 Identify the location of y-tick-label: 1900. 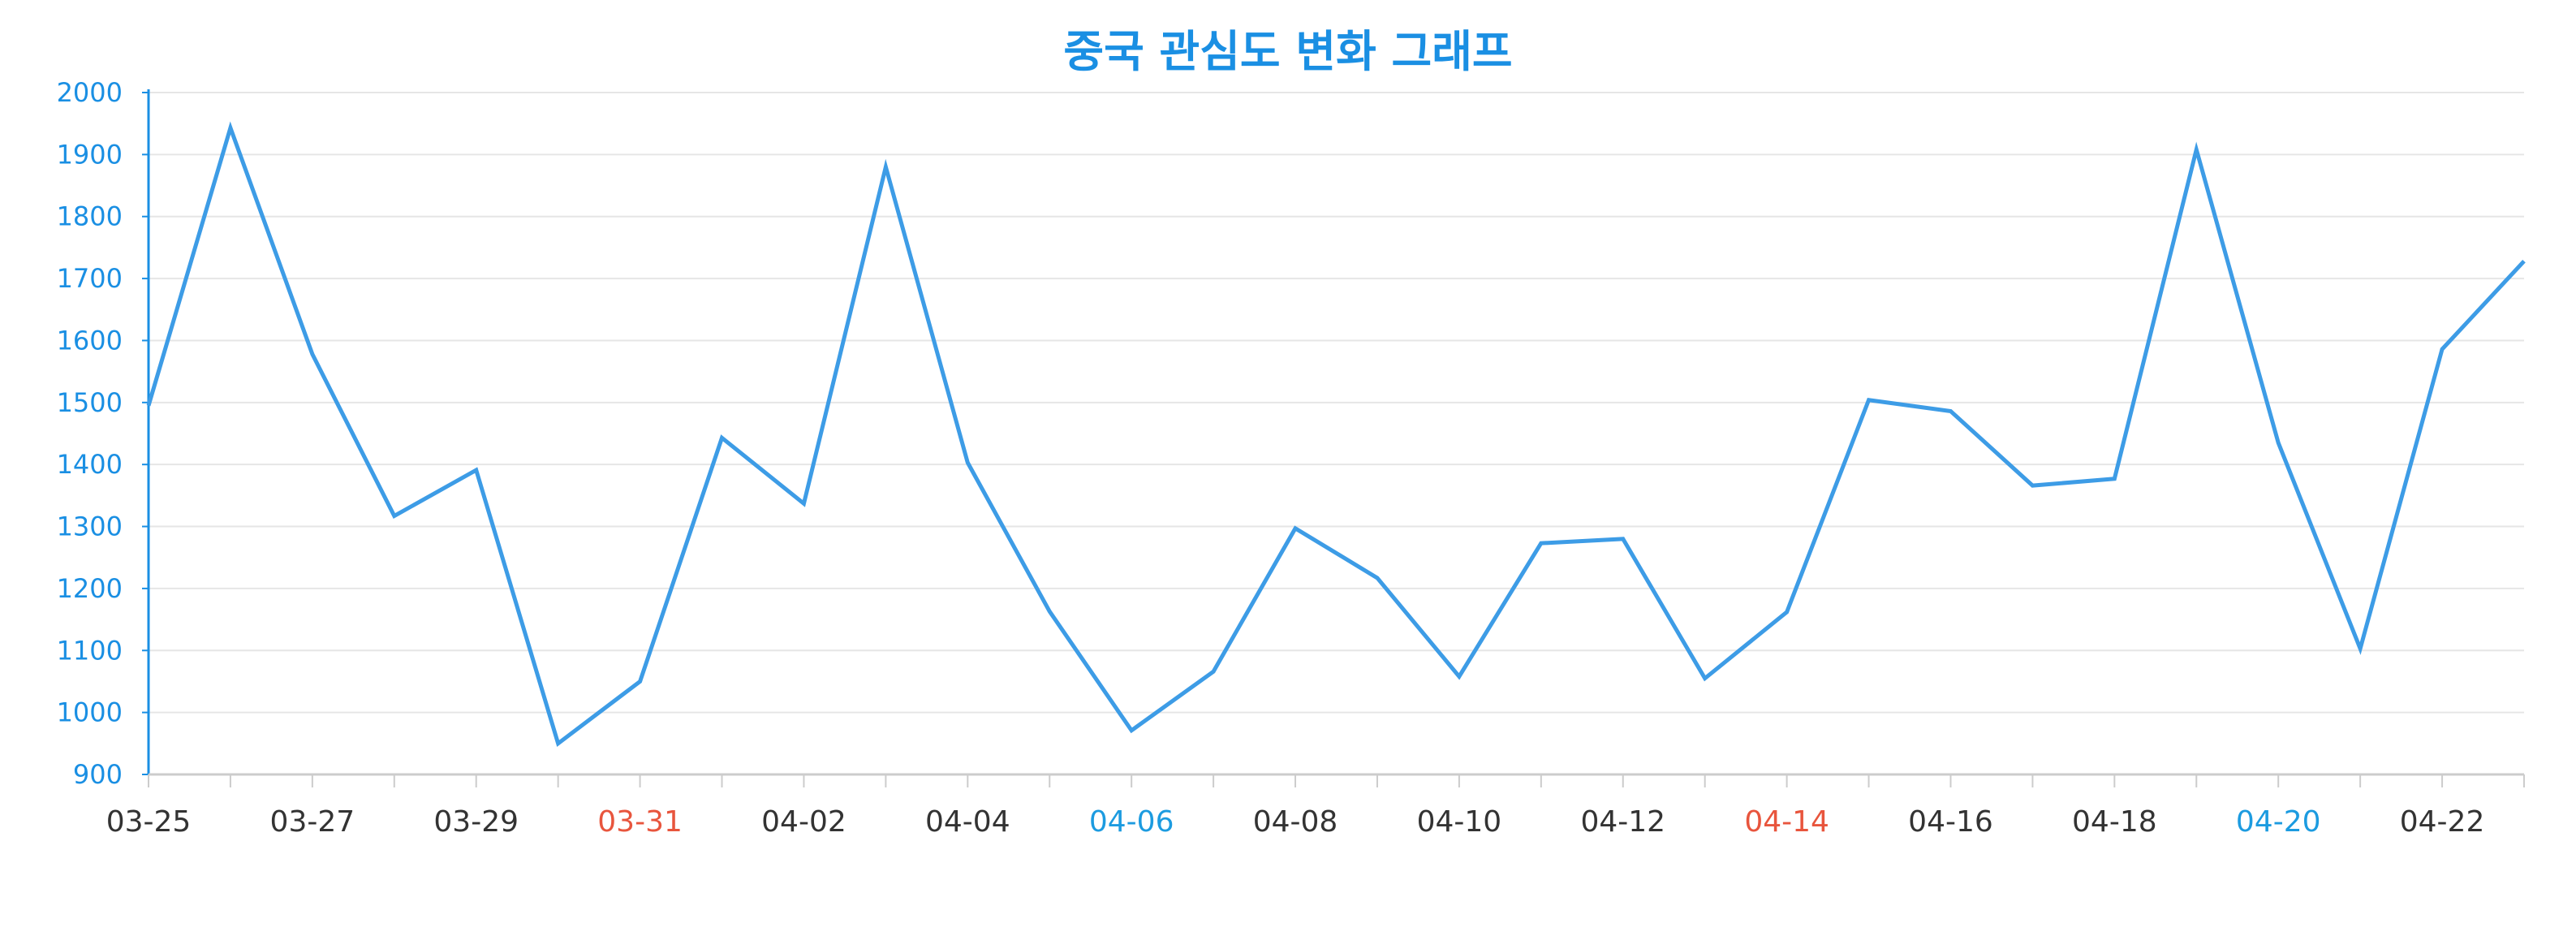
(90, 154).